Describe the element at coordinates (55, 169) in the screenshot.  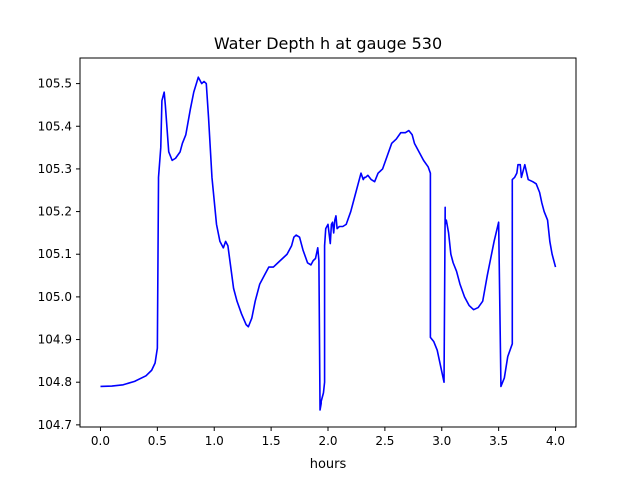
I see `y-tick-label: 105.3` at that location.